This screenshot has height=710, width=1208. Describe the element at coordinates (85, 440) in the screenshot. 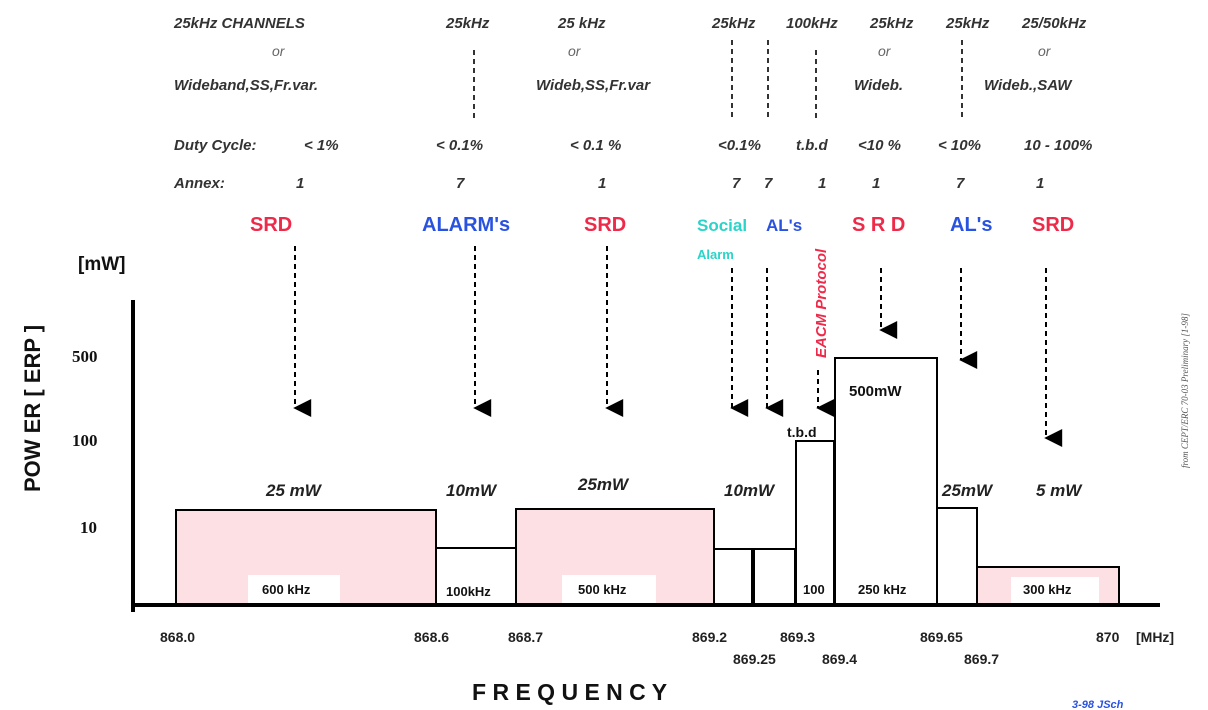

I see `y-tick-100: 100` at that location.